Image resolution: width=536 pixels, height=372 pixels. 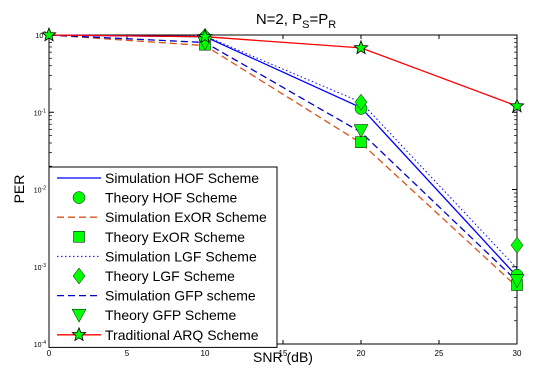 What do you see at coordinates (332, 25) in the screenshot?
I see `title-sub2: R` at bounding box center [332, 25].